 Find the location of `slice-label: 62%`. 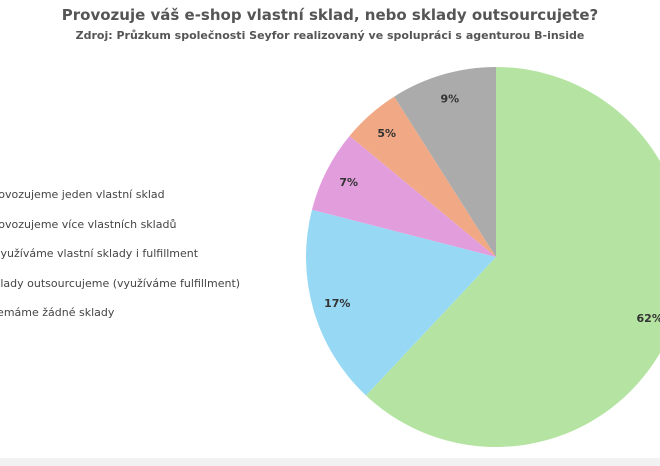

slice-label: 62% is located at coordinates (648, 318).